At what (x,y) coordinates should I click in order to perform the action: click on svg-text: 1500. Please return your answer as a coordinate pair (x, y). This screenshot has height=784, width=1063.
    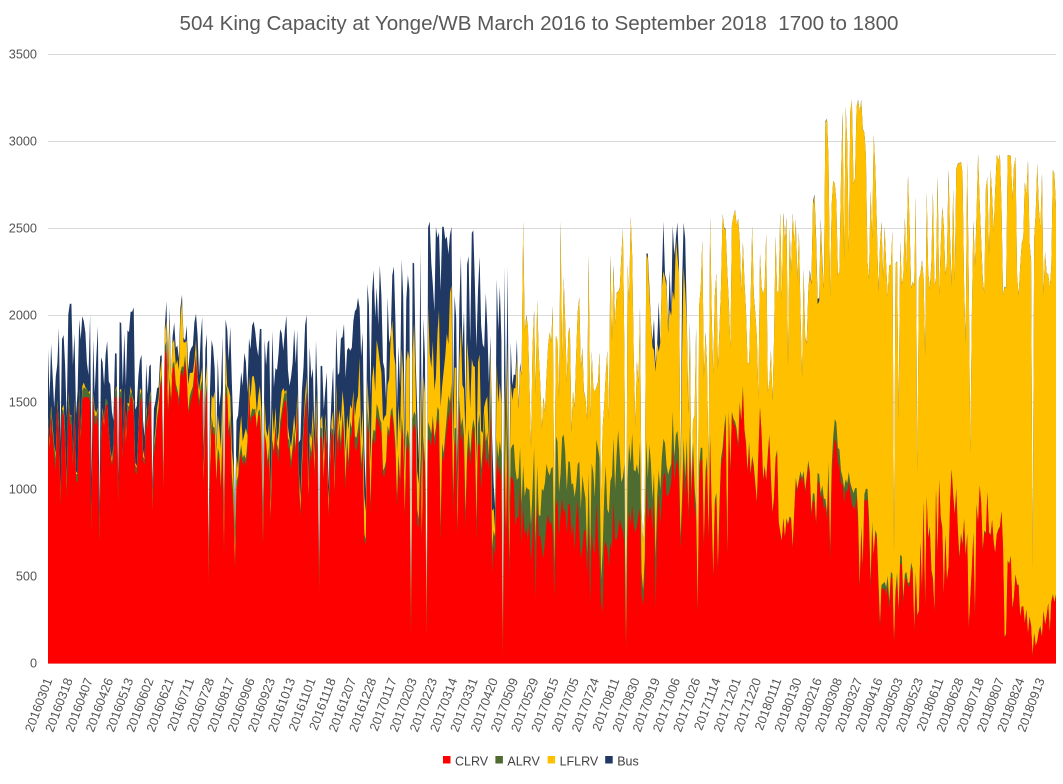
    Looking at the image, I should click on (23, 403).